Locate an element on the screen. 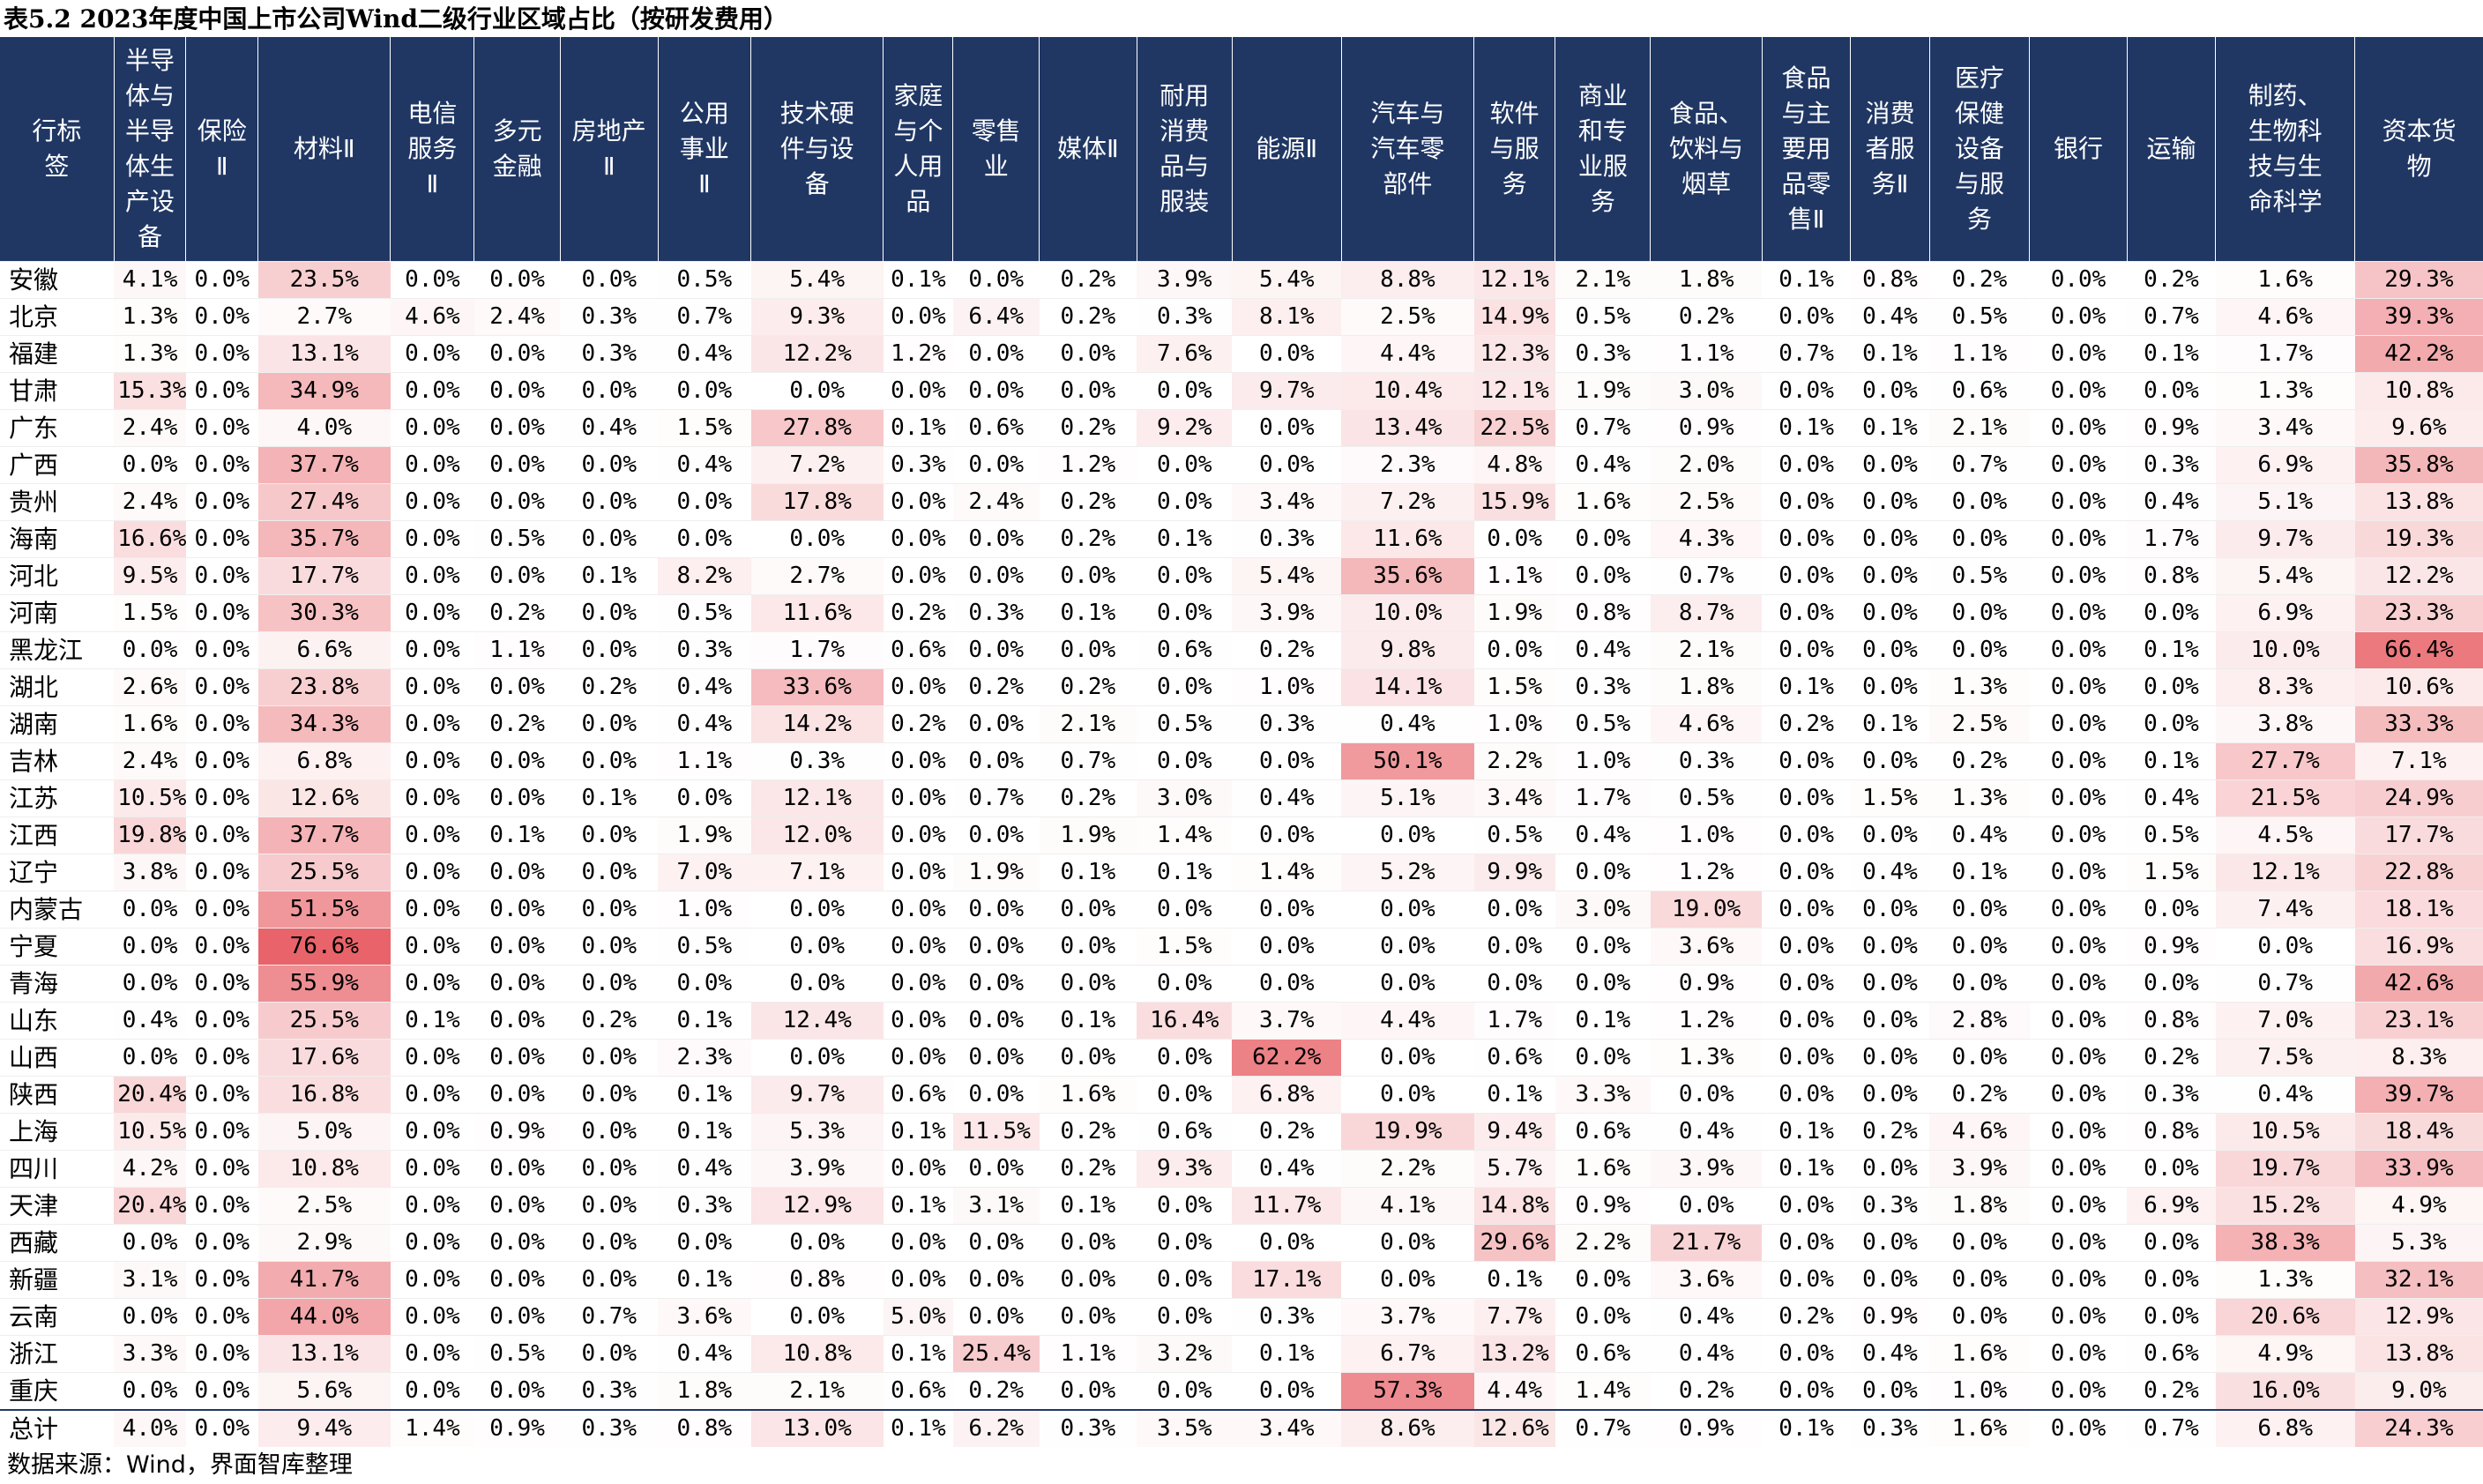 This screenshot has height=1484, width=2483. heat-cell: 15.3% is located at coordinates (150, 391).